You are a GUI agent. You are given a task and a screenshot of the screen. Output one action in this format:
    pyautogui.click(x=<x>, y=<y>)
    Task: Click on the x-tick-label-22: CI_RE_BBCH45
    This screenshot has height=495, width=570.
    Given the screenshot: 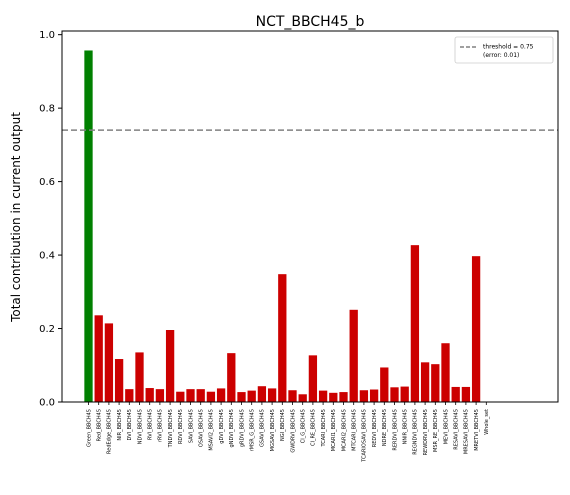 What is the action you would take?
    pyautogui.click(x=314, y=427)
    